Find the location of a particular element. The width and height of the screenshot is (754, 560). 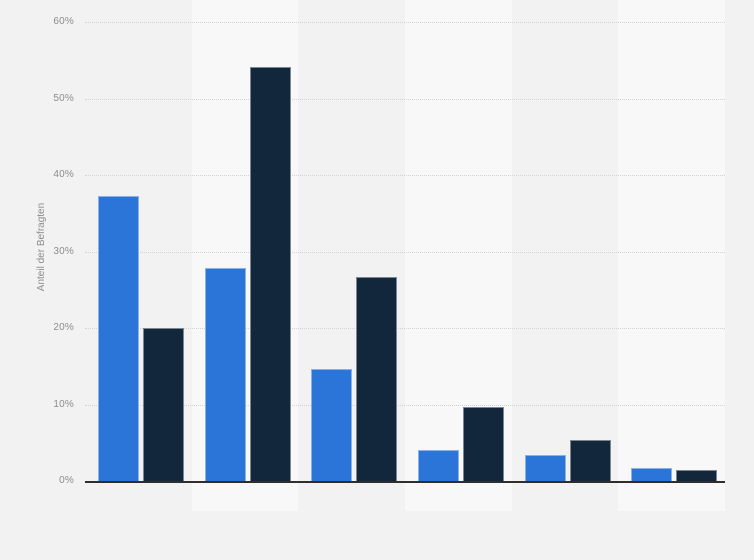

bar-series-2-group3 is located at coordinates (377, 378).